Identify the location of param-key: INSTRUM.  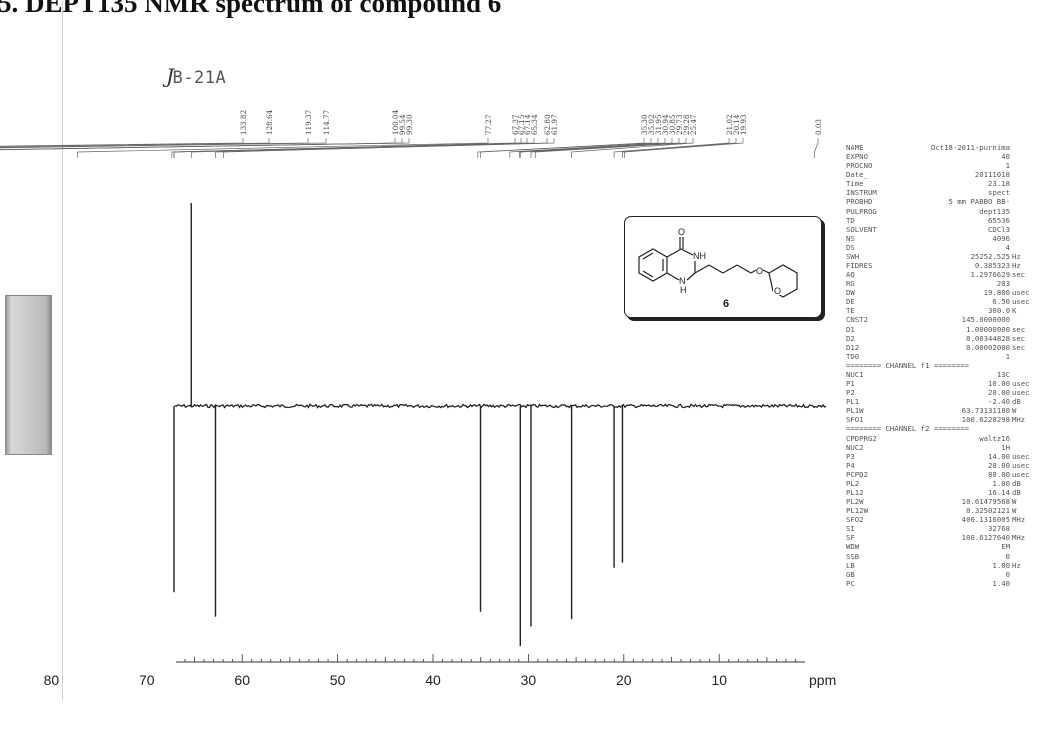
(861, 193).